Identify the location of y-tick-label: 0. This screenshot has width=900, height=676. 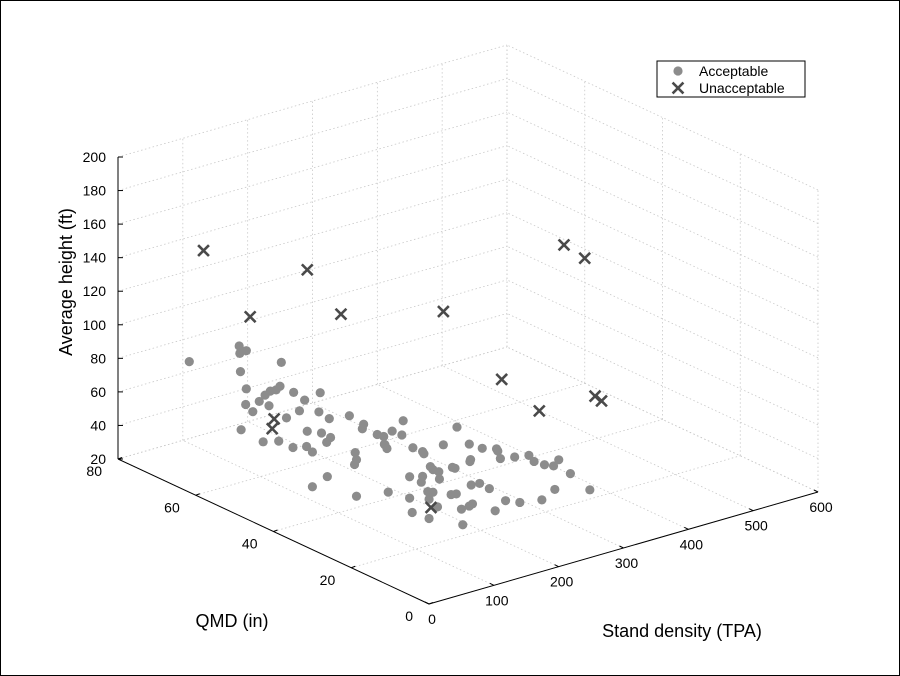
(409, 616).